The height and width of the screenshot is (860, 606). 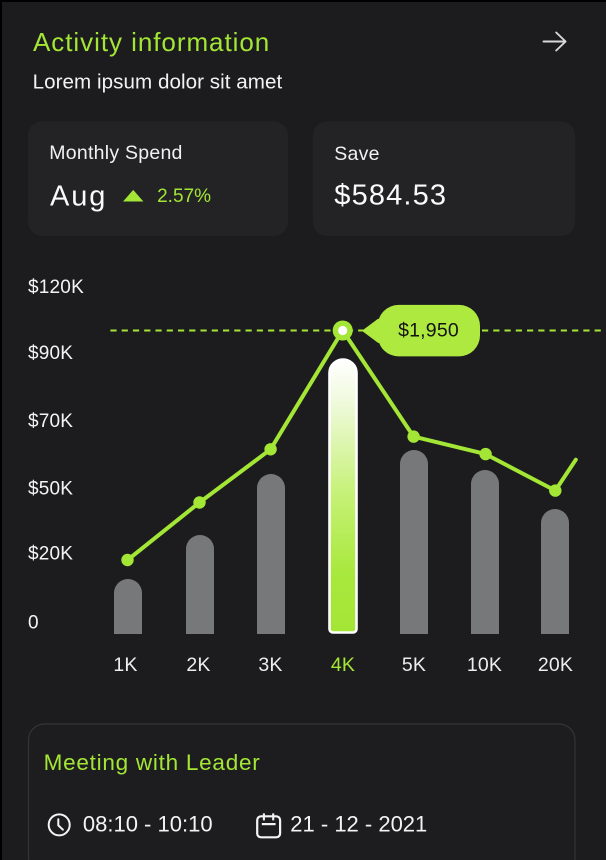 What do you see at coordinates (555, 665) in the screenshot?
I see `svg-text: 20K` at bounding box center [555, 665].